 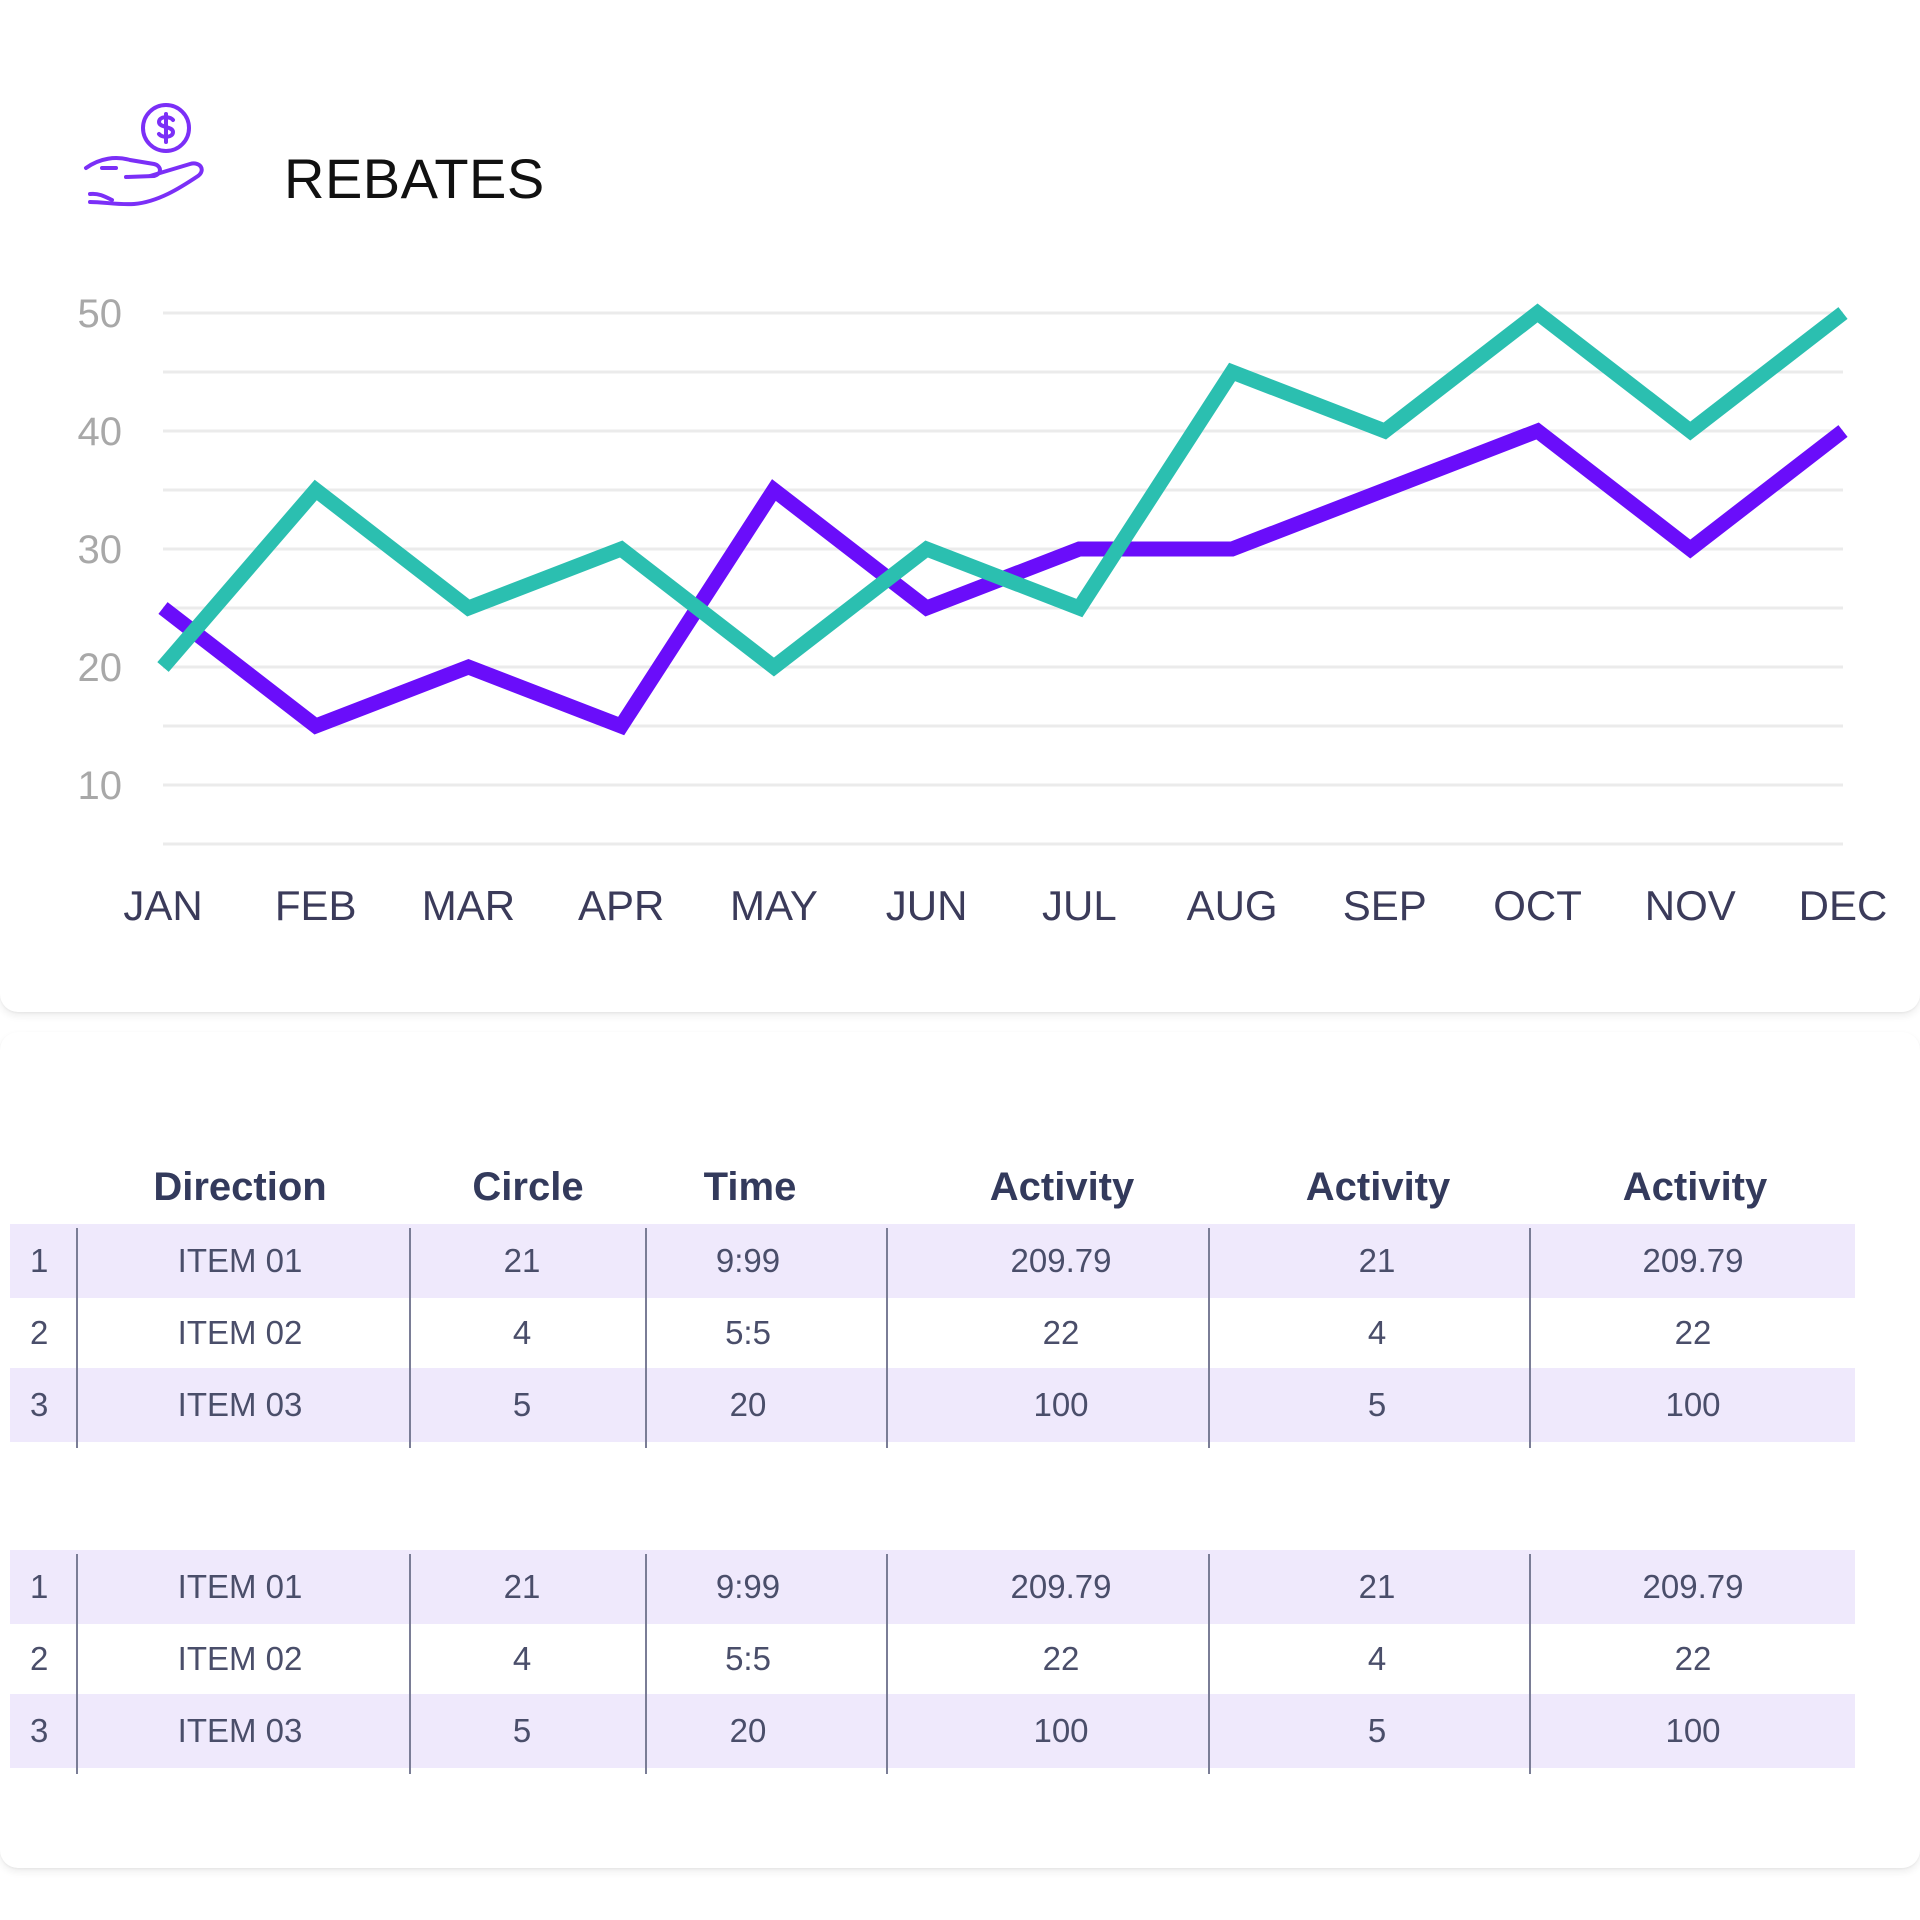 What do you see at coordinates (1537, 905) in the screenshot?
I see `x-tick-label: OCT` at bounding box center [1537, 905].